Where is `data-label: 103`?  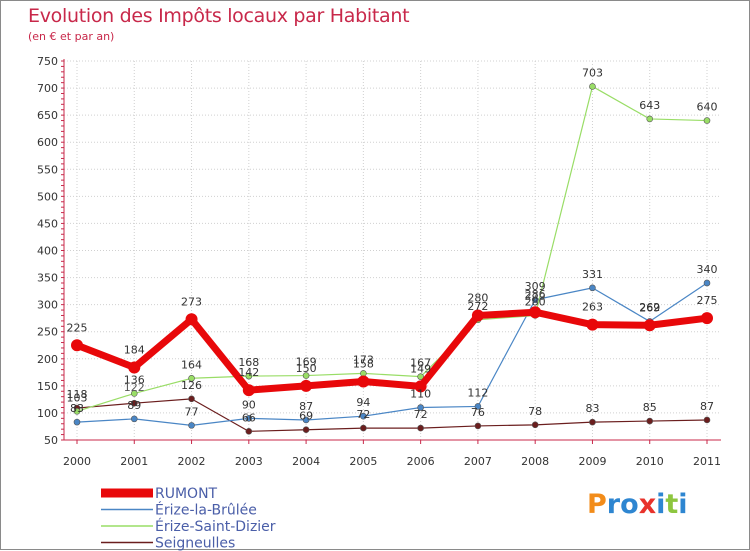 data-label: 103 is located at coordinates (77, 397).